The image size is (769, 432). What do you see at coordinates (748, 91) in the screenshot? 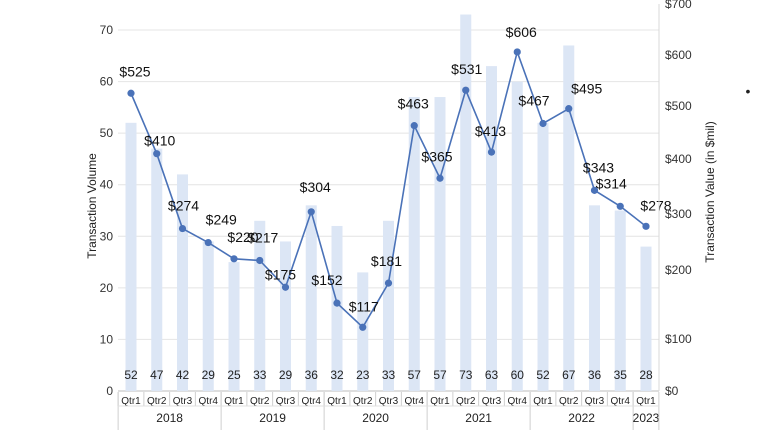
I see `side-marker: •` at bounding box center [748, 91].